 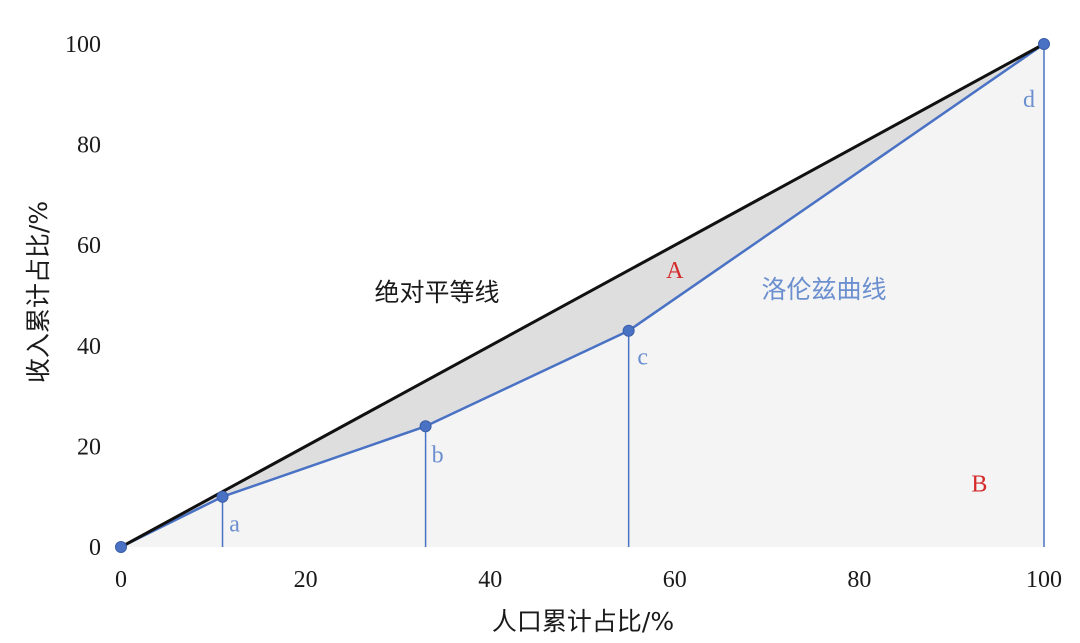 I want to click on x-tick-label: 100, so click(x=1044, y=580).